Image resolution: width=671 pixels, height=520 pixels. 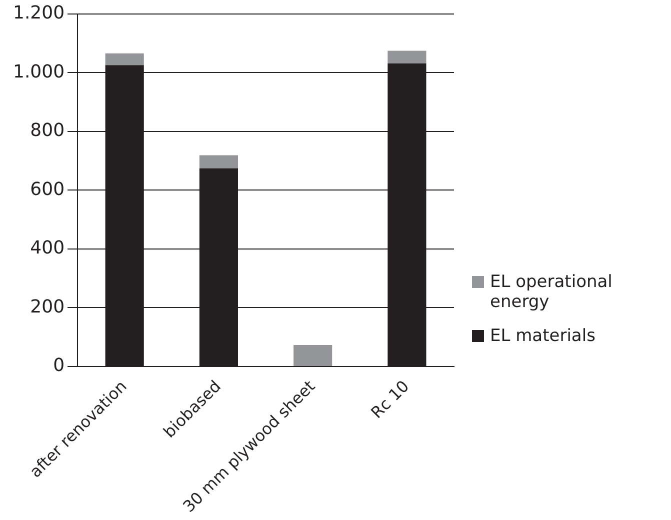 What do you see at coordinates (543, 336) in the screenshot?
I see `legend-label: EL materials` at bounding box center [543, 336].